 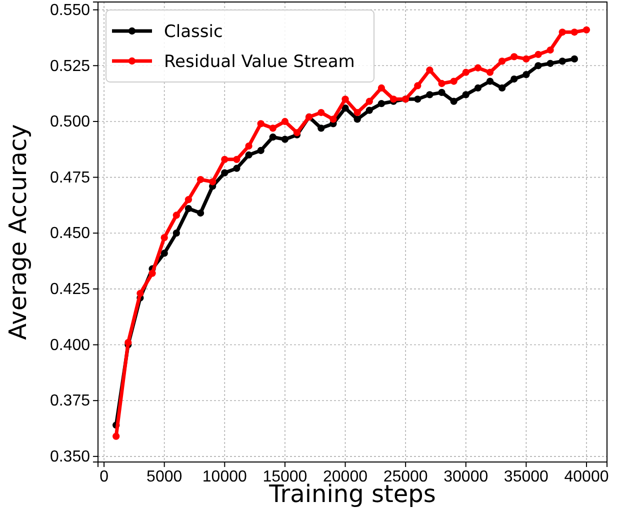 I want to click on x-tick-label: 0, so click(x=104, y=477).